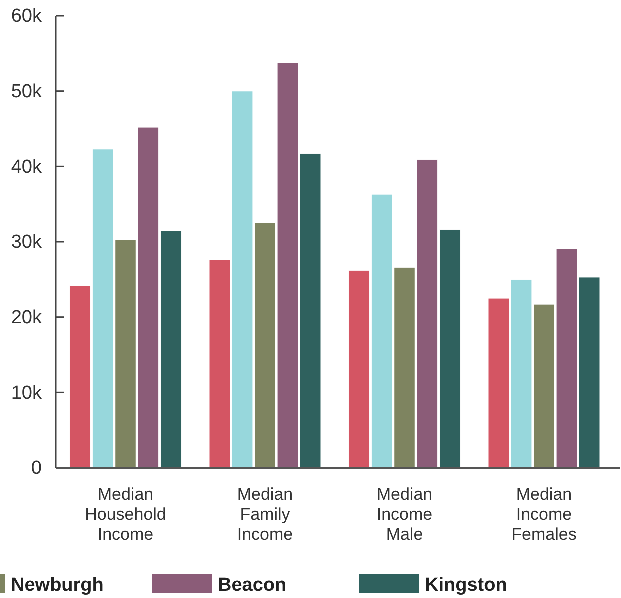 This screenshot has width=621, height=598. What do you see at coordinates (36, 469) in the screenshot?
I see `y-tick-label: 0` at bounding box center [36, 469].